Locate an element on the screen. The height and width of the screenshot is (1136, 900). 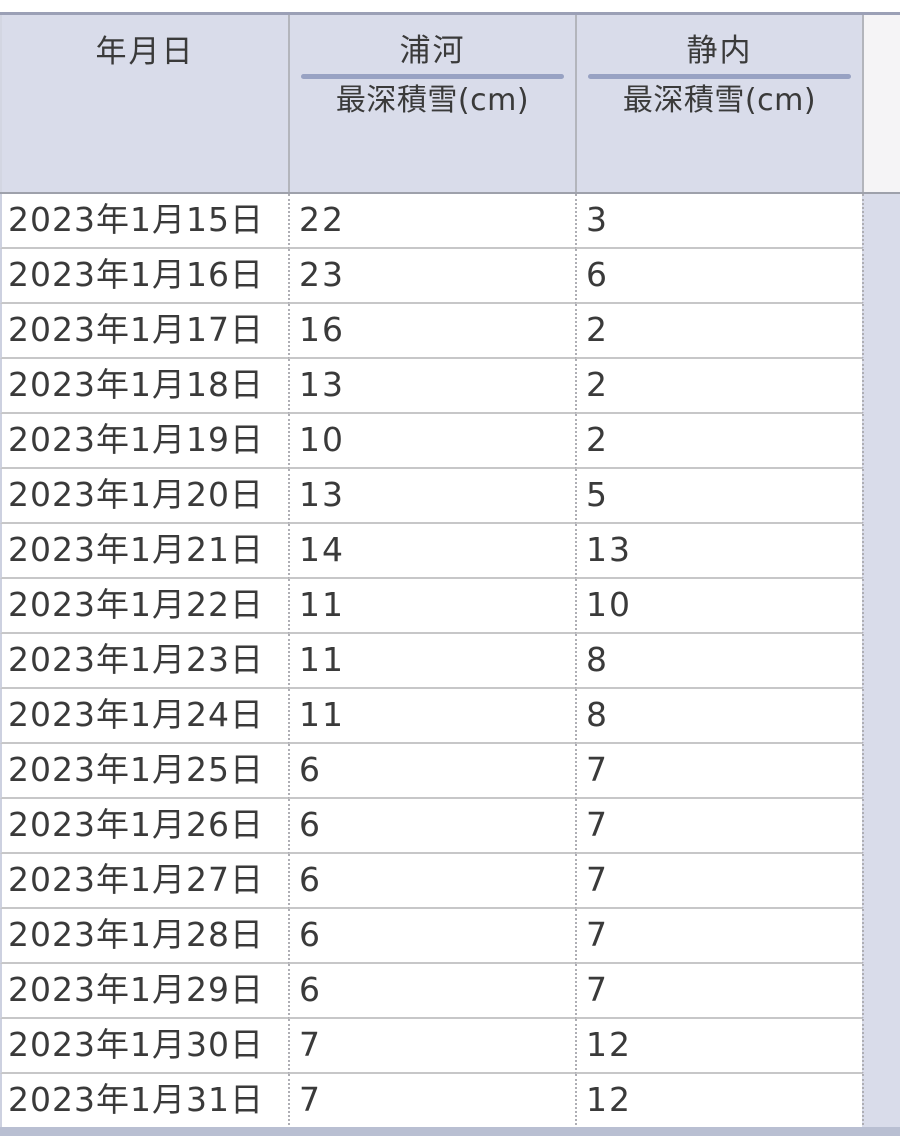
date-cell: 2023年1月19日 is located at coordinates (144, 441).